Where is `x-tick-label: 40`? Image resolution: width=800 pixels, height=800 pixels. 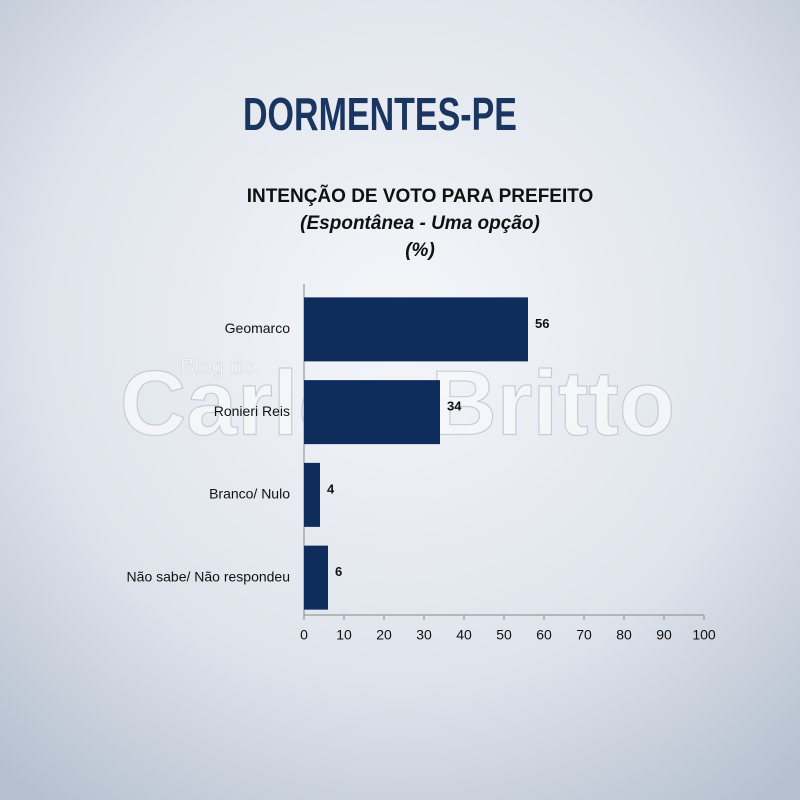 x-tick-label: 40 is located at coordinates (464, 635).